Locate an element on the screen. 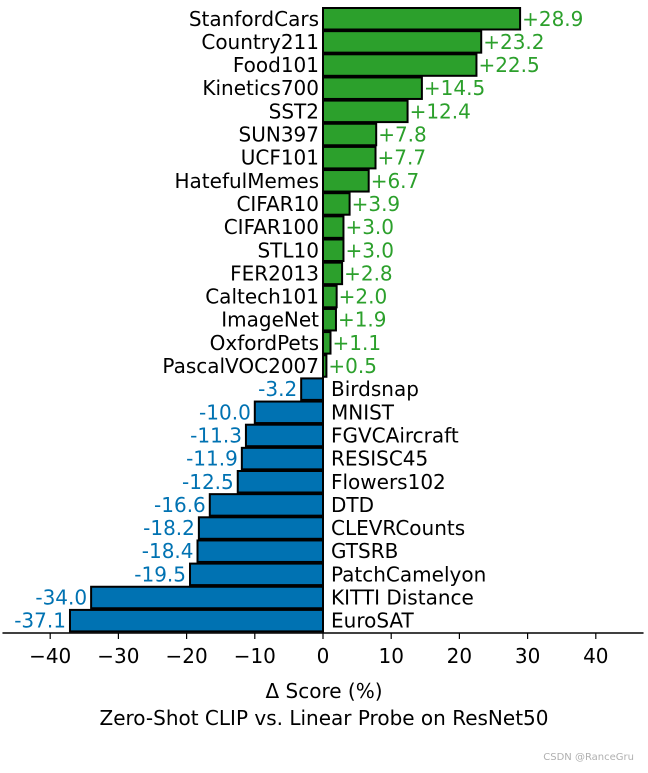  data-label: +23.2 is located at coordinates (513, 42).